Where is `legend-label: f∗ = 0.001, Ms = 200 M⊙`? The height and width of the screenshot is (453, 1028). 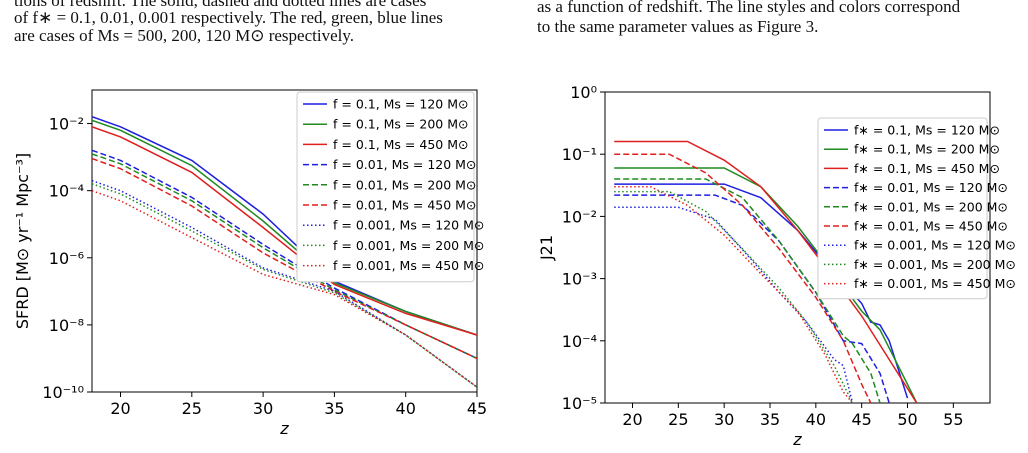 legend-label: f∗ = 0.001, Ms = 200 M⊙ is located at coordinates (935, 264).